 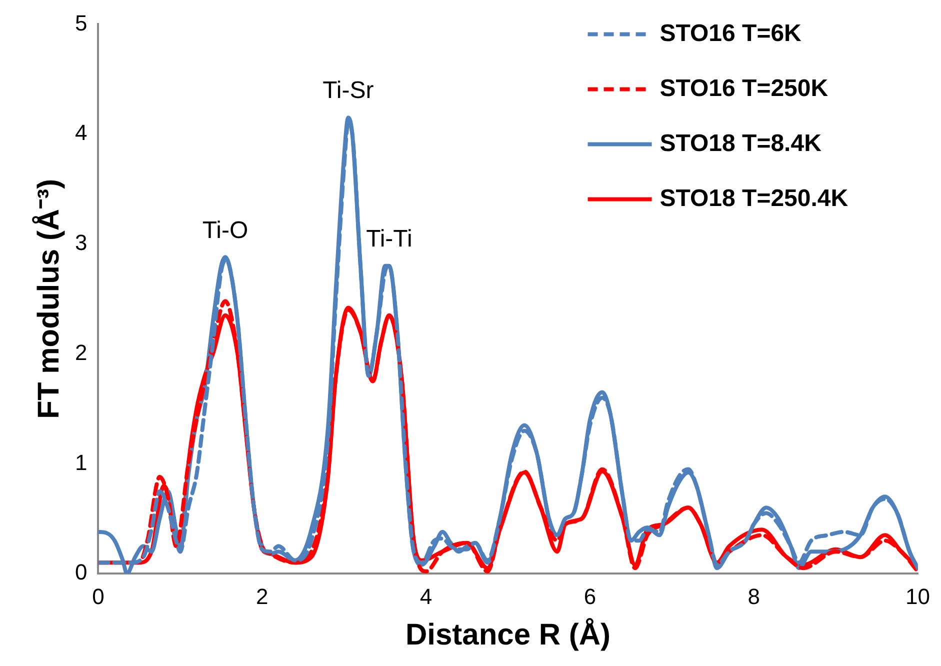 What do you see at coordinates (225, 230) in the screenshot?
I see `annotation: Ti-O` at bounding box center [225, 230].